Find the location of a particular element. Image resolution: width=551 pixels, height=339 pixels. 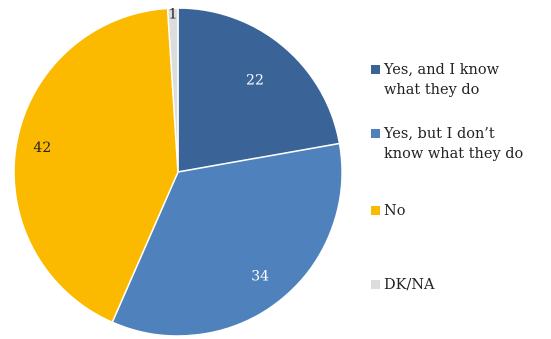

legend-item-yes-dont-know: Yes, but I don’t know what they do is located at coordinates (447, 144).